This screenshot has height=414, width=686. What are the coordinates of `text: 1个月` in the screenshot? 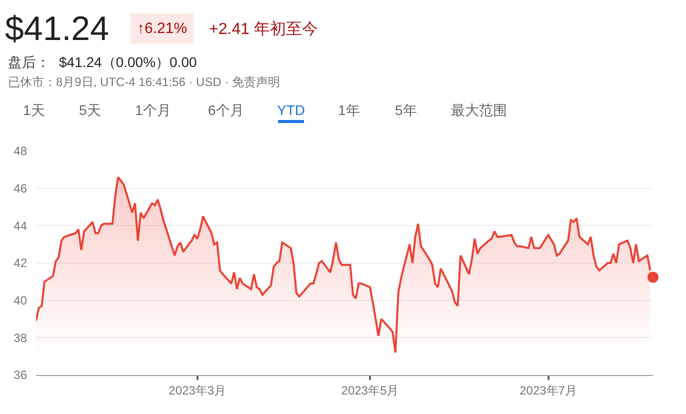 It's located at (153, 110).